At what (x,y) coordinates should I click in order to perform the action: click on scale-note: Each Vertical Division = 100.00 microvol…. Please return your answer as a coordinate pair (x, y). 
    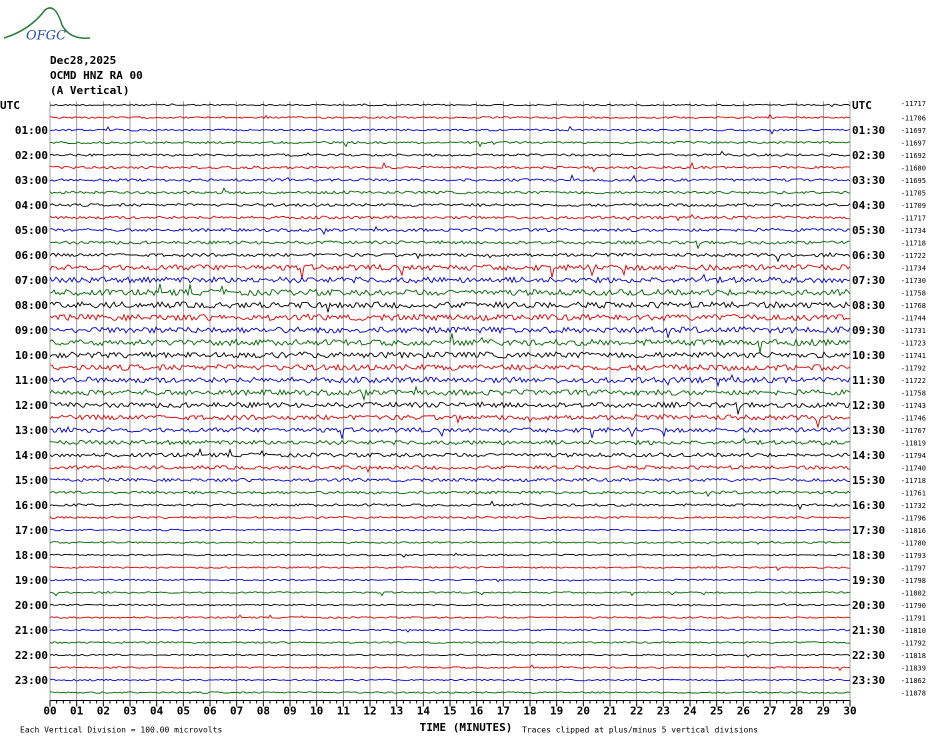
    Looking at the image, I should click on (121, 730).